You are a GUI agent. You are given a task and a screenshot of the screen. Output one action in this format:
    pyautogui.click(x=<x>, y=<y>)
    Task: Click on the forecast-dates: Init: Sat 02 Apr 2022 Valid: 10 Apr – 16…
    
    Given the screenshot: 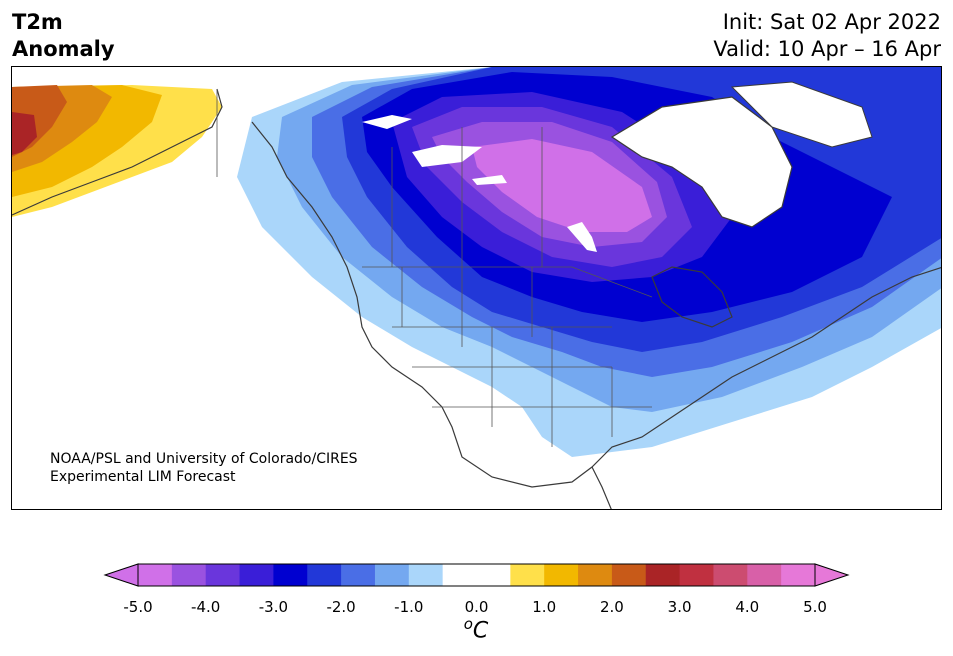 What is the action you would take?
    pyautogui.click(x=827, y=36)
    